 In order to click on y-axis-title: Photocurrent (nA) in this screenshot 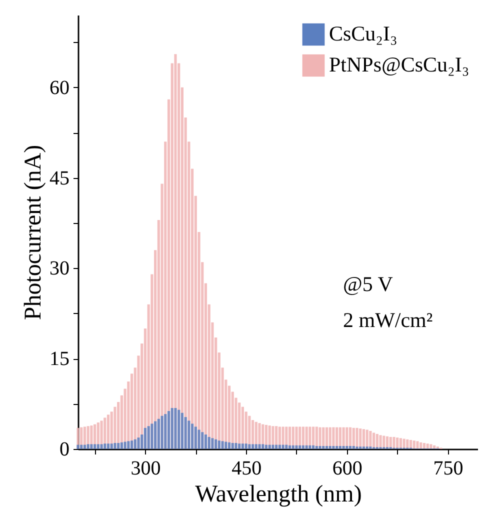, I will do `click(33, 232)`.